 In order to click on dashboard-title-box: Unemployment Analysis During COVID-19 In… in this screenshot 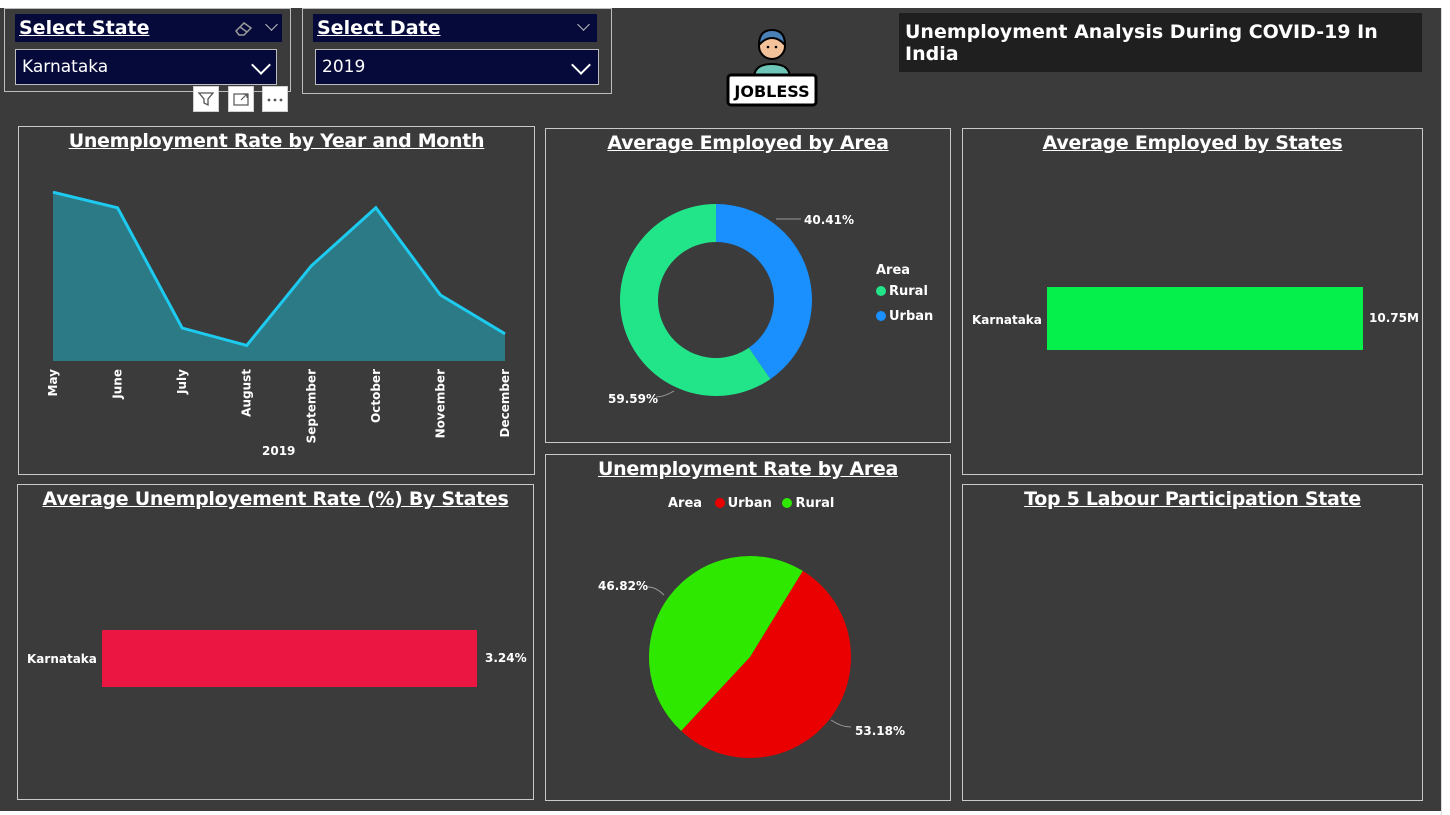, I will do `click(1160, 42)`.